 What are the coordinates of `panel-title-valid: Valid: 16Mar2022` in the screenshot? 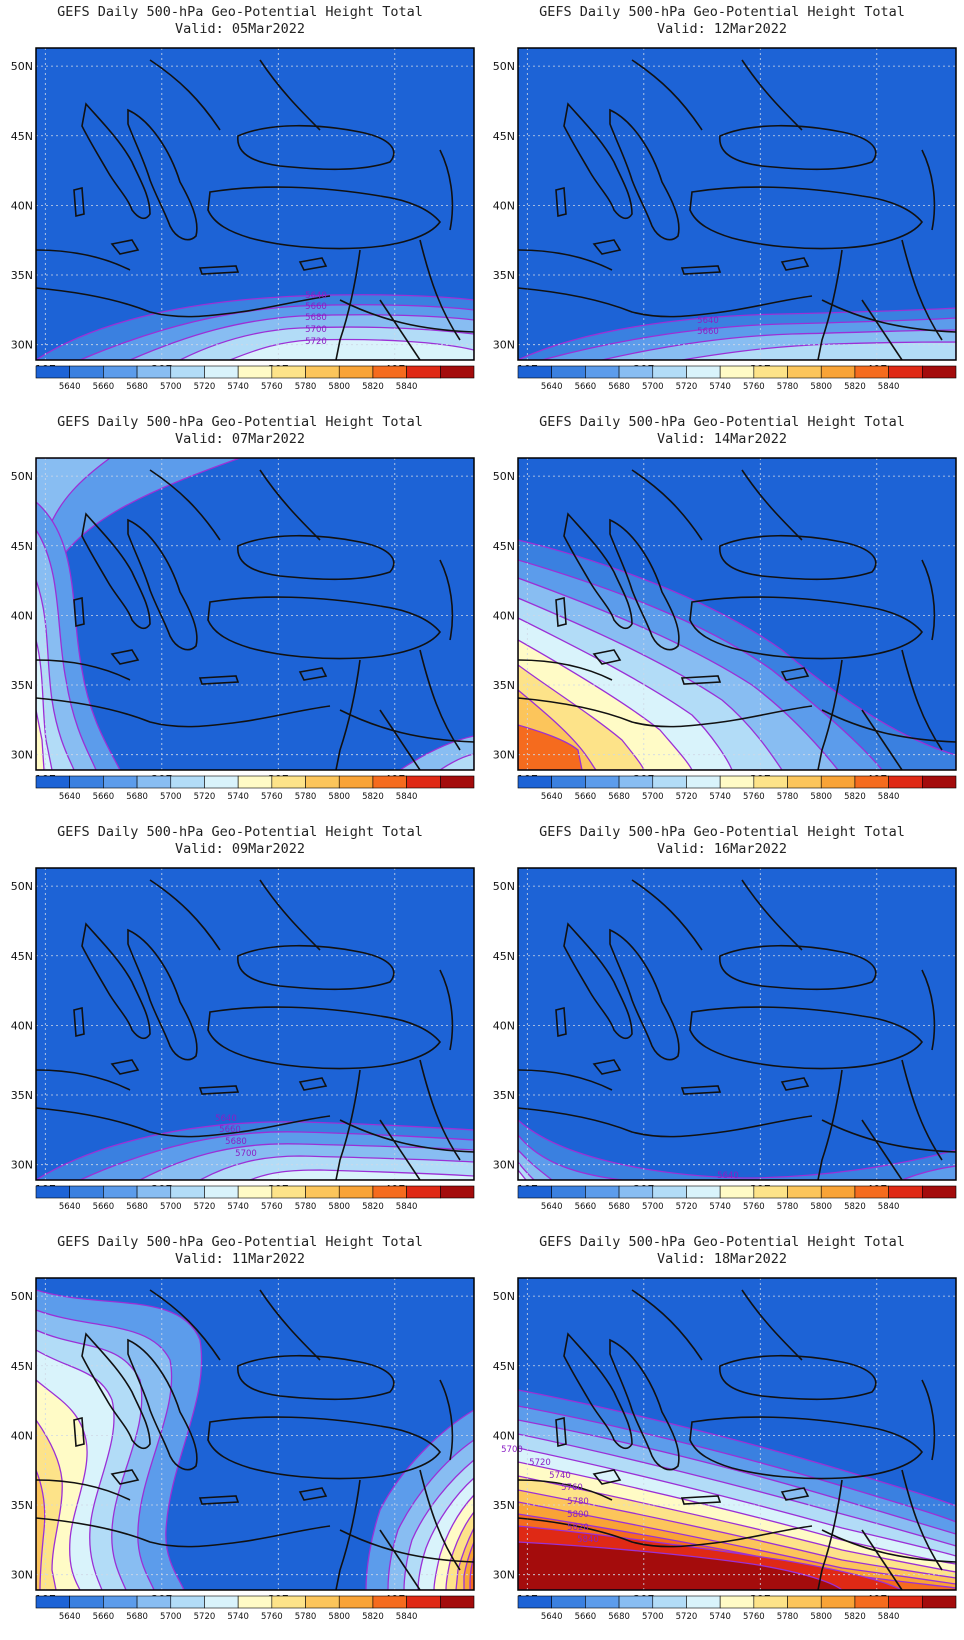 It's located at (722, 849).